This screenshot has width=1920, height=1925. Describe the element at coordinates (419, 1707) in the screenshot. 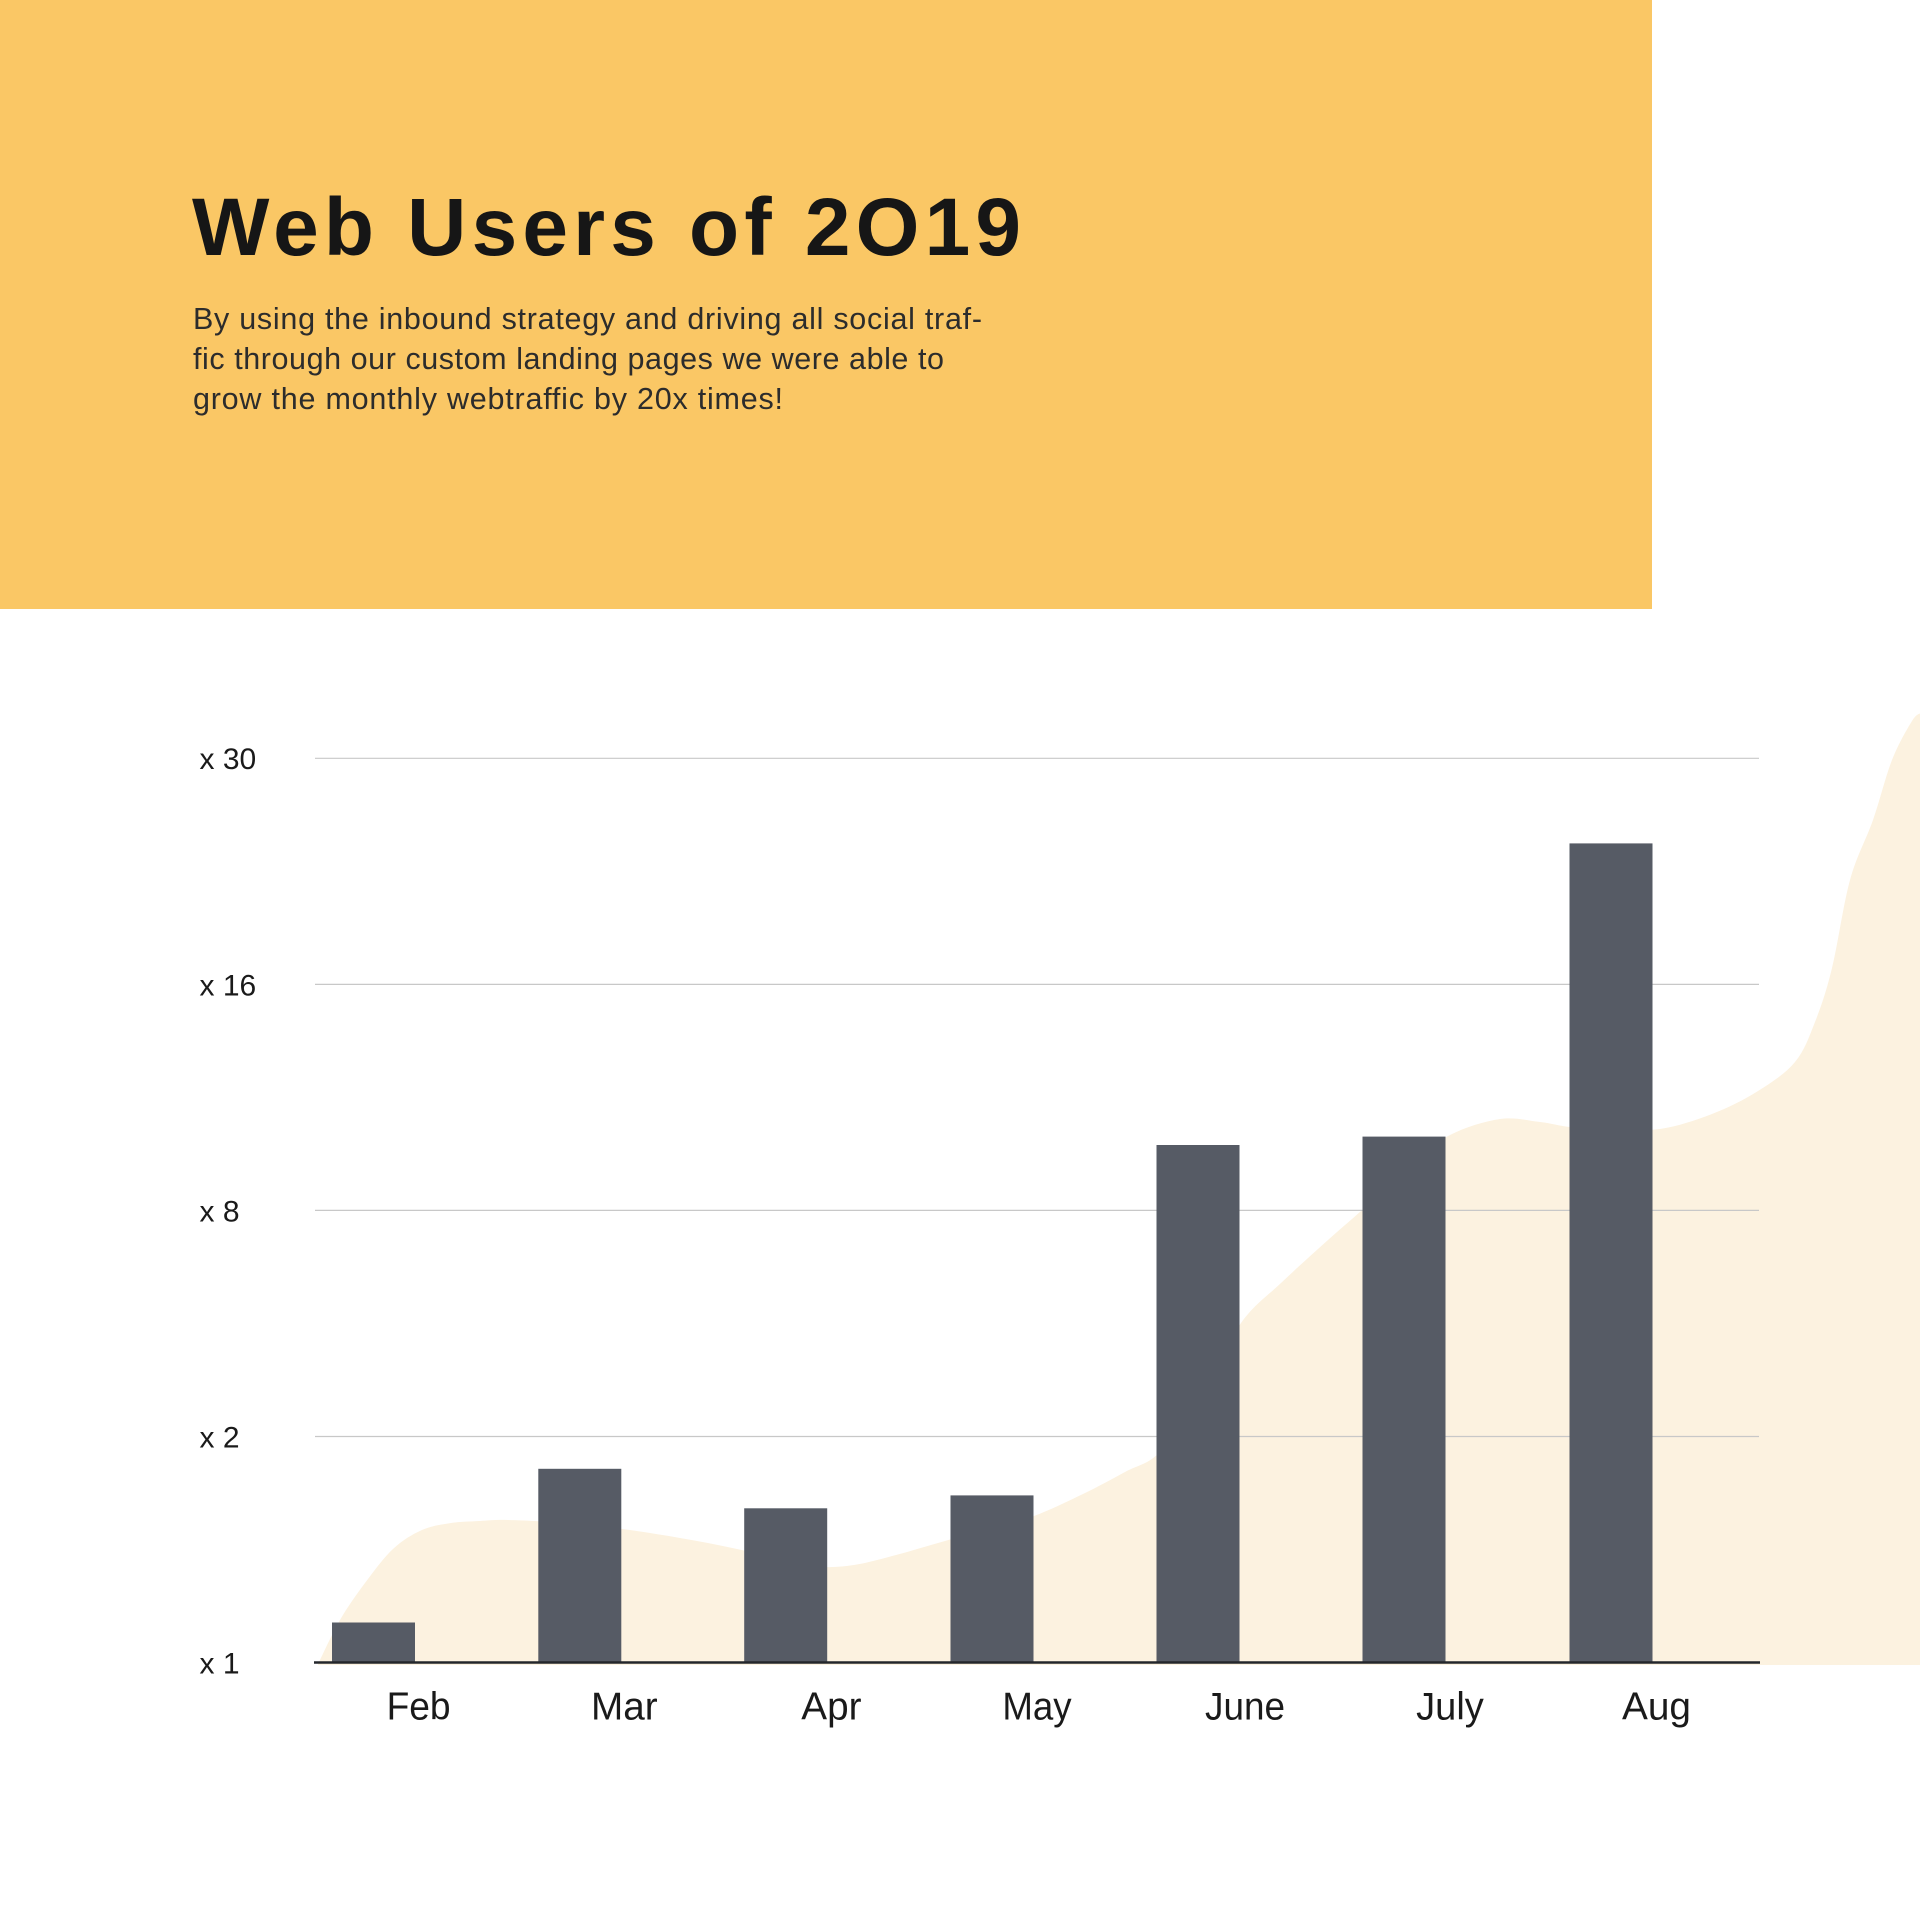

I see `svg-text: Feb` at that location.